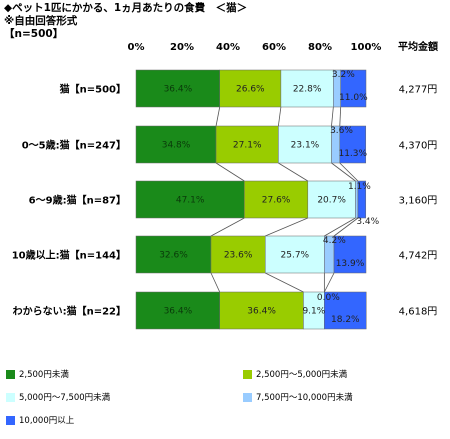 Image resolution: width=450 pixels, height=439 pixels. I want to click on category-label: 10歳以上:猫【n=144】, so click(69, 255).